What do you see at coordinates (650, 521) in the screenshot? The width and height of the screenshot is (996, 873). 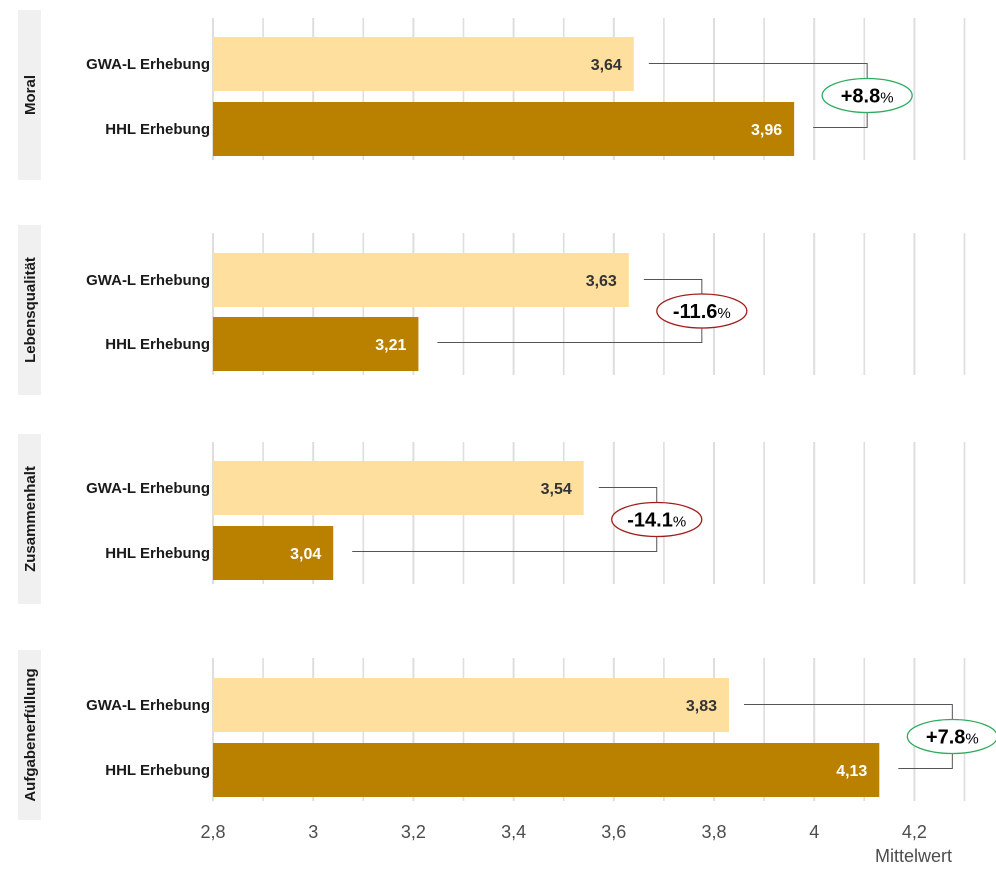 I see `change-number: -14.1` at bounding box center [650, 521].